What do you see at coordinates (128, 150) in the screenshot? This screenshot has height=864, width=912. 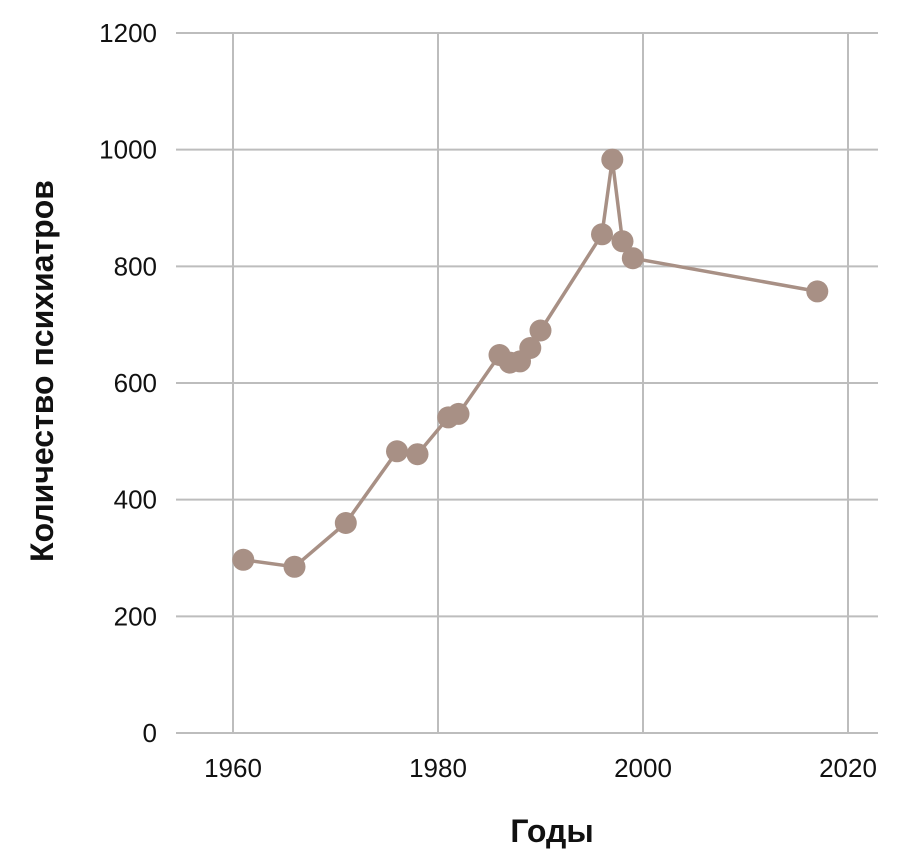 I see `y-tick-label: 1000` at bounding box center [128, 150].